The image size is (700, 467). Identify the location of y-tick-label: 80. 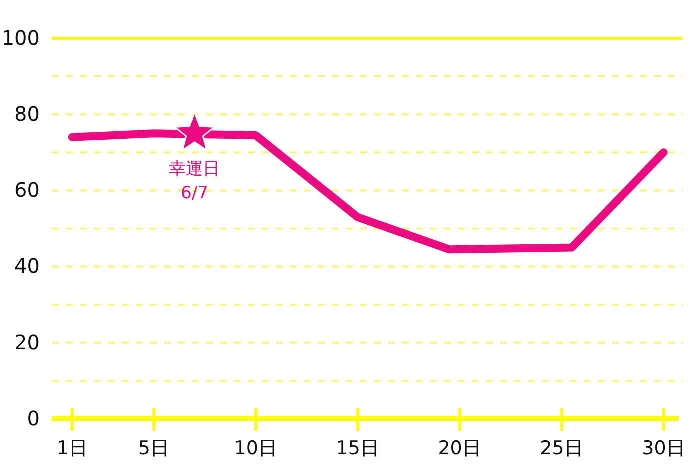
(27, 114).